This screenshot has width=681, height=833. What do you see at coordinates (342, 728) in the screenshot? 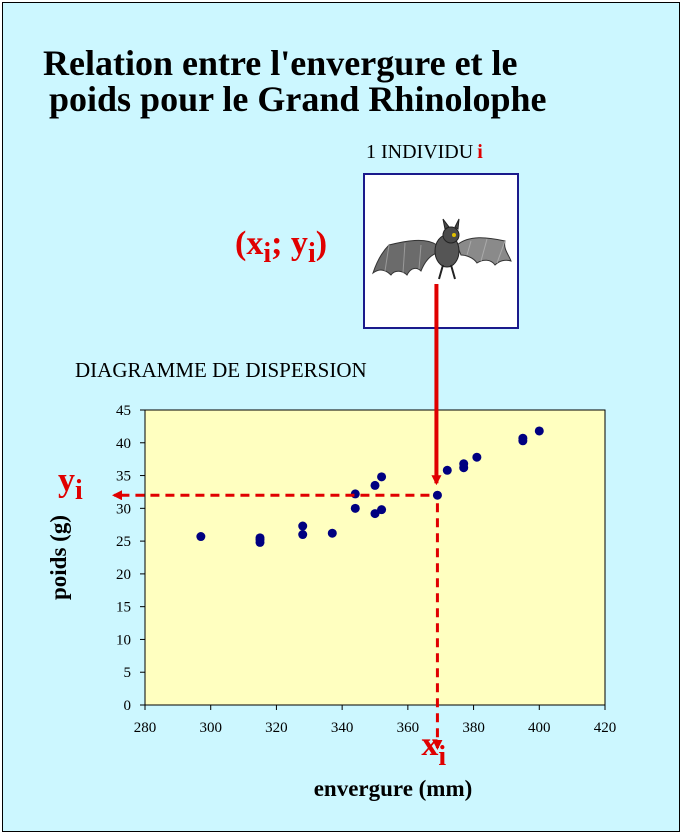
I see `x-tick-label: 340` at bounding box center [342, 728].